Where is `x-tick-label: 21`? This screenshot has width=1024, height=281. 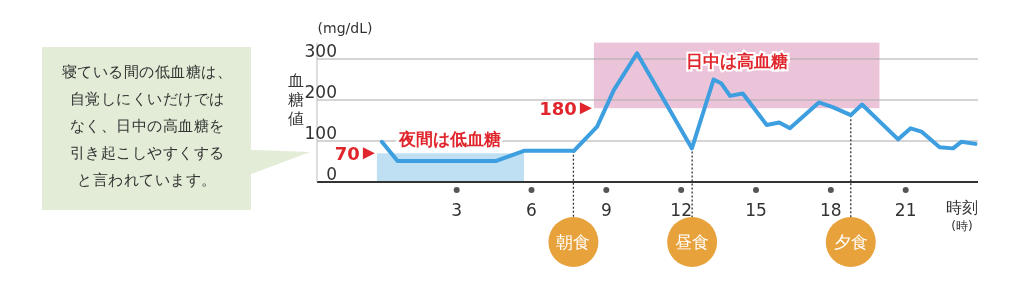 x-tick-label: 21 is located at coordinates (905, 210).